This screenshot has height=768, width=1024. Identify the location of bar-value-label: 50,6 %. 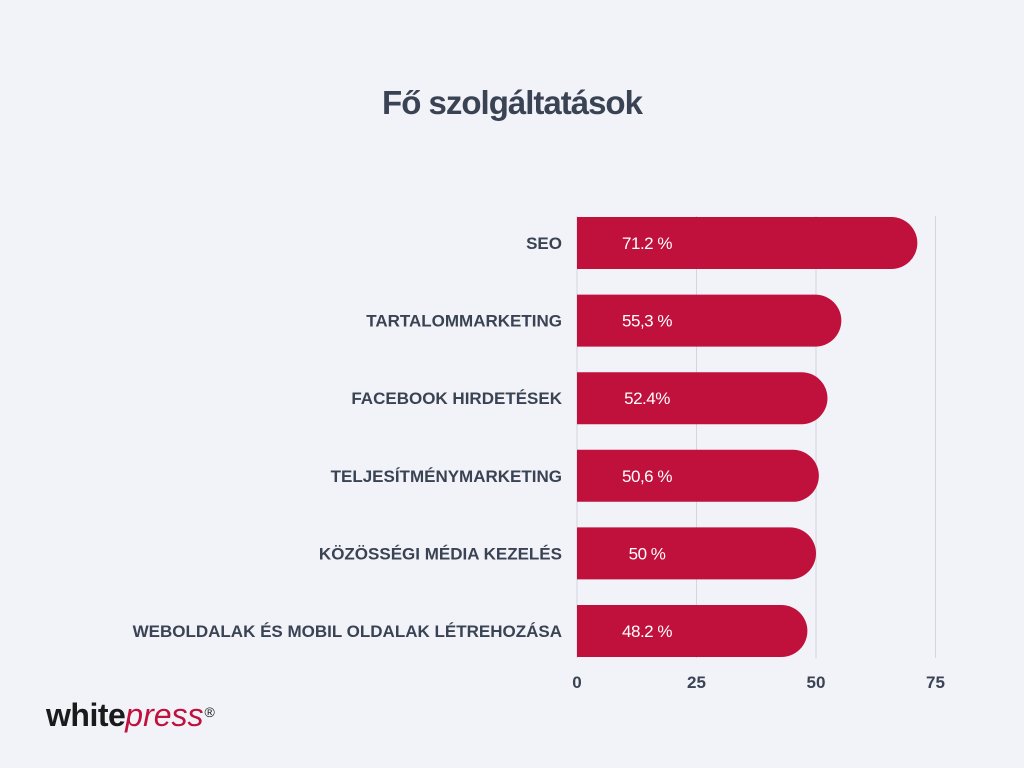
(647, 476).